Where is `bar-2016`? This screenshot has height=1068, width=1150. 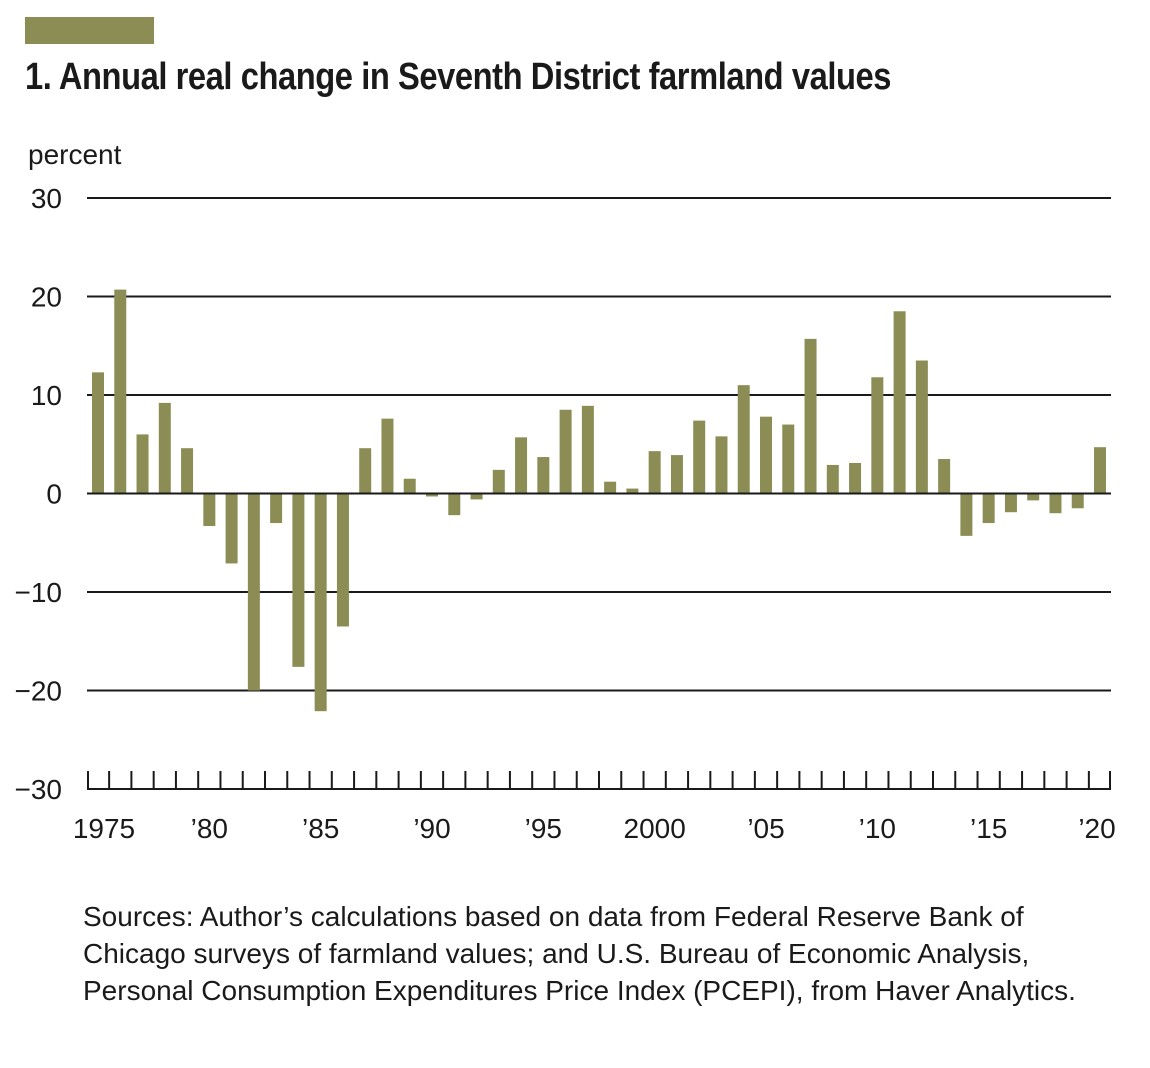
bar-2016 is located at coordinates (1010, 503).